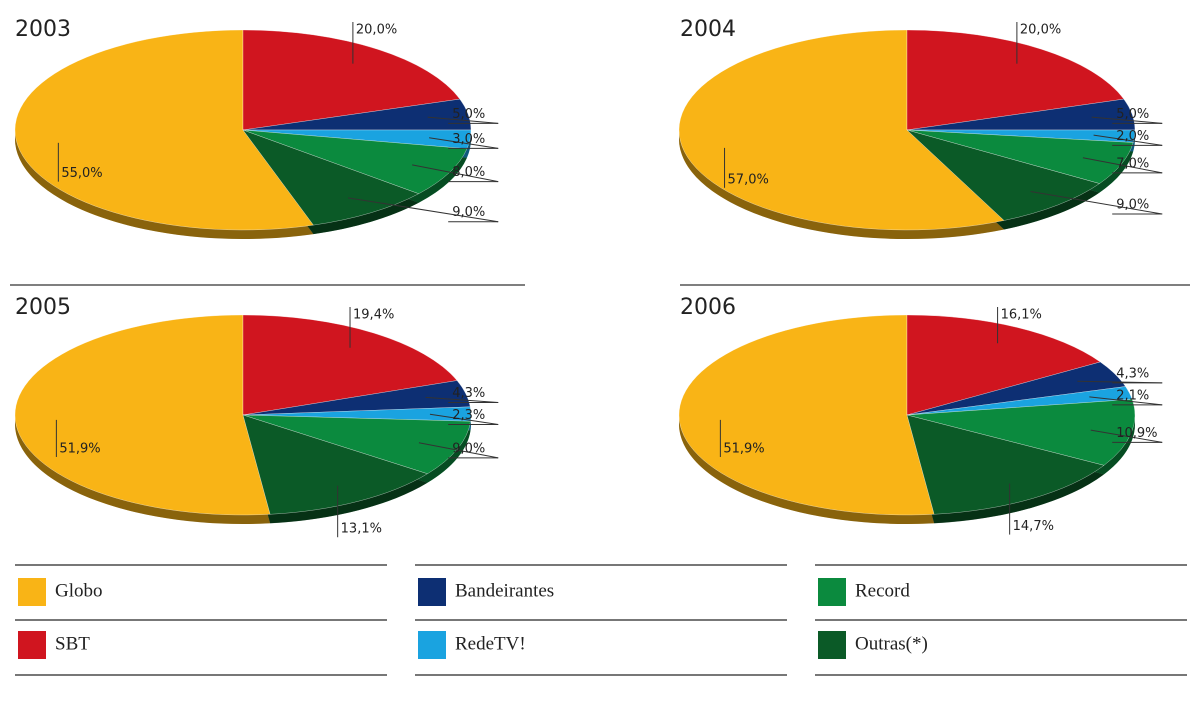 The width and height of the screenshot is (1192, 711). Describe the element at coordinates (708, 307) in the screenshot. I see `chart-title: 2006` at that location.